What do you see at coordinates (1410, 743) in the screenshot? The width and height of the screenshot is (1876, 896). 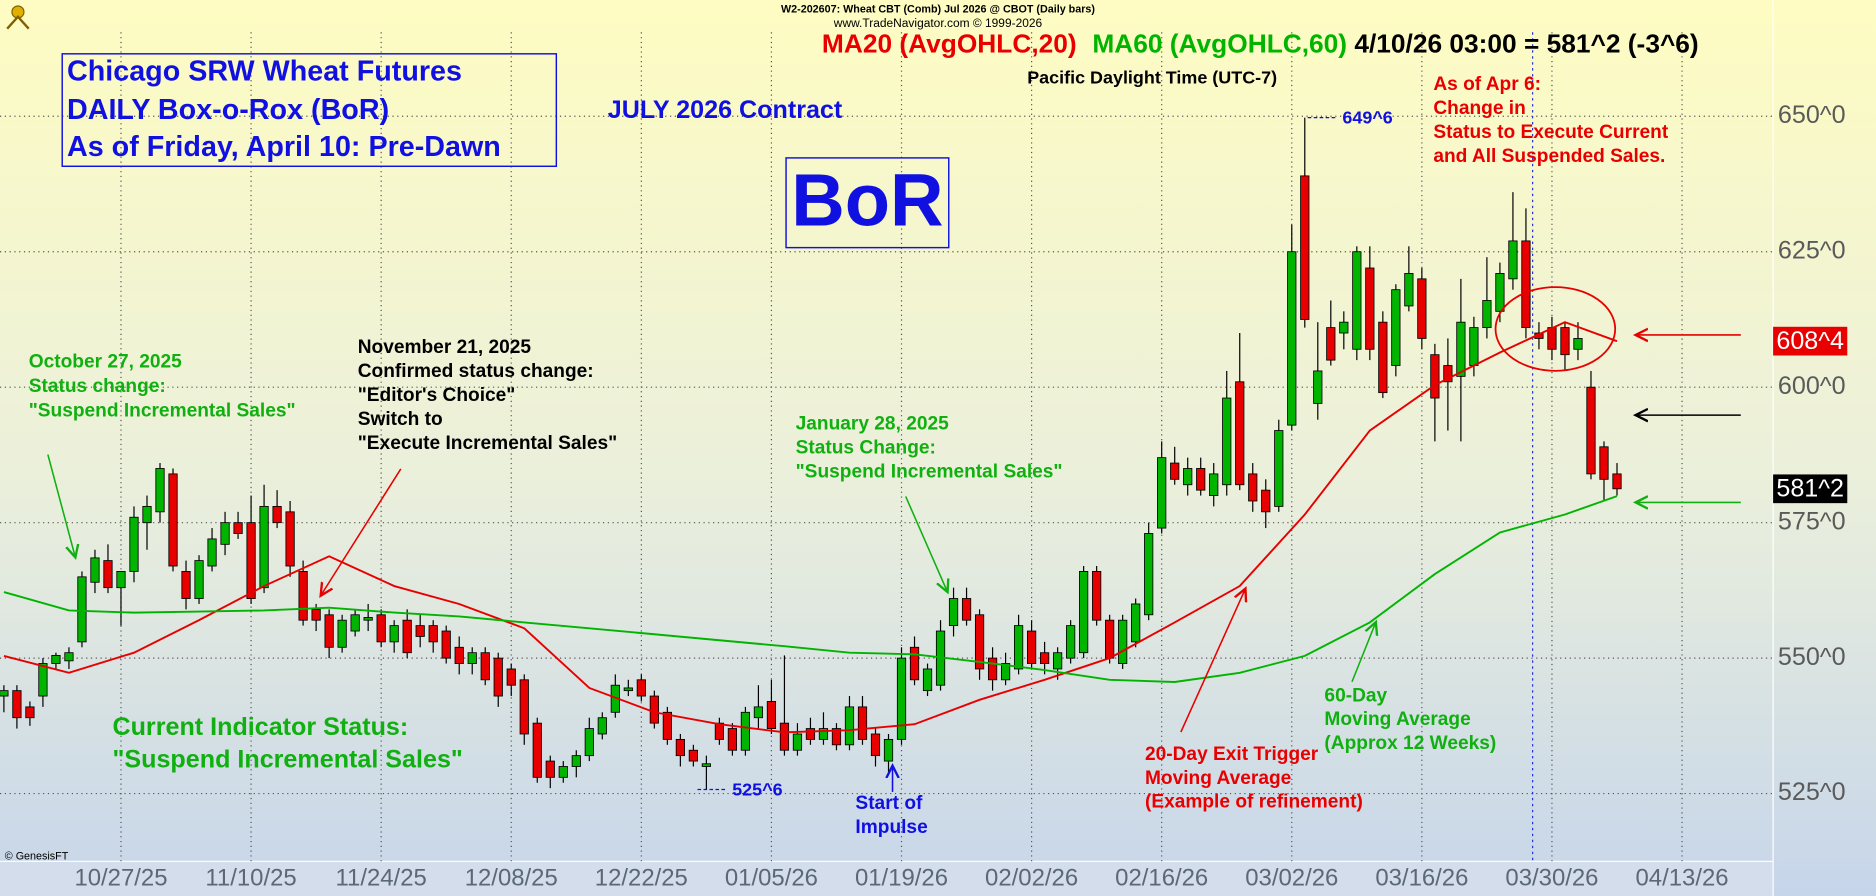 I see `annotation: (Approx 12 Weeks)` at bounding box center [1410, 743].